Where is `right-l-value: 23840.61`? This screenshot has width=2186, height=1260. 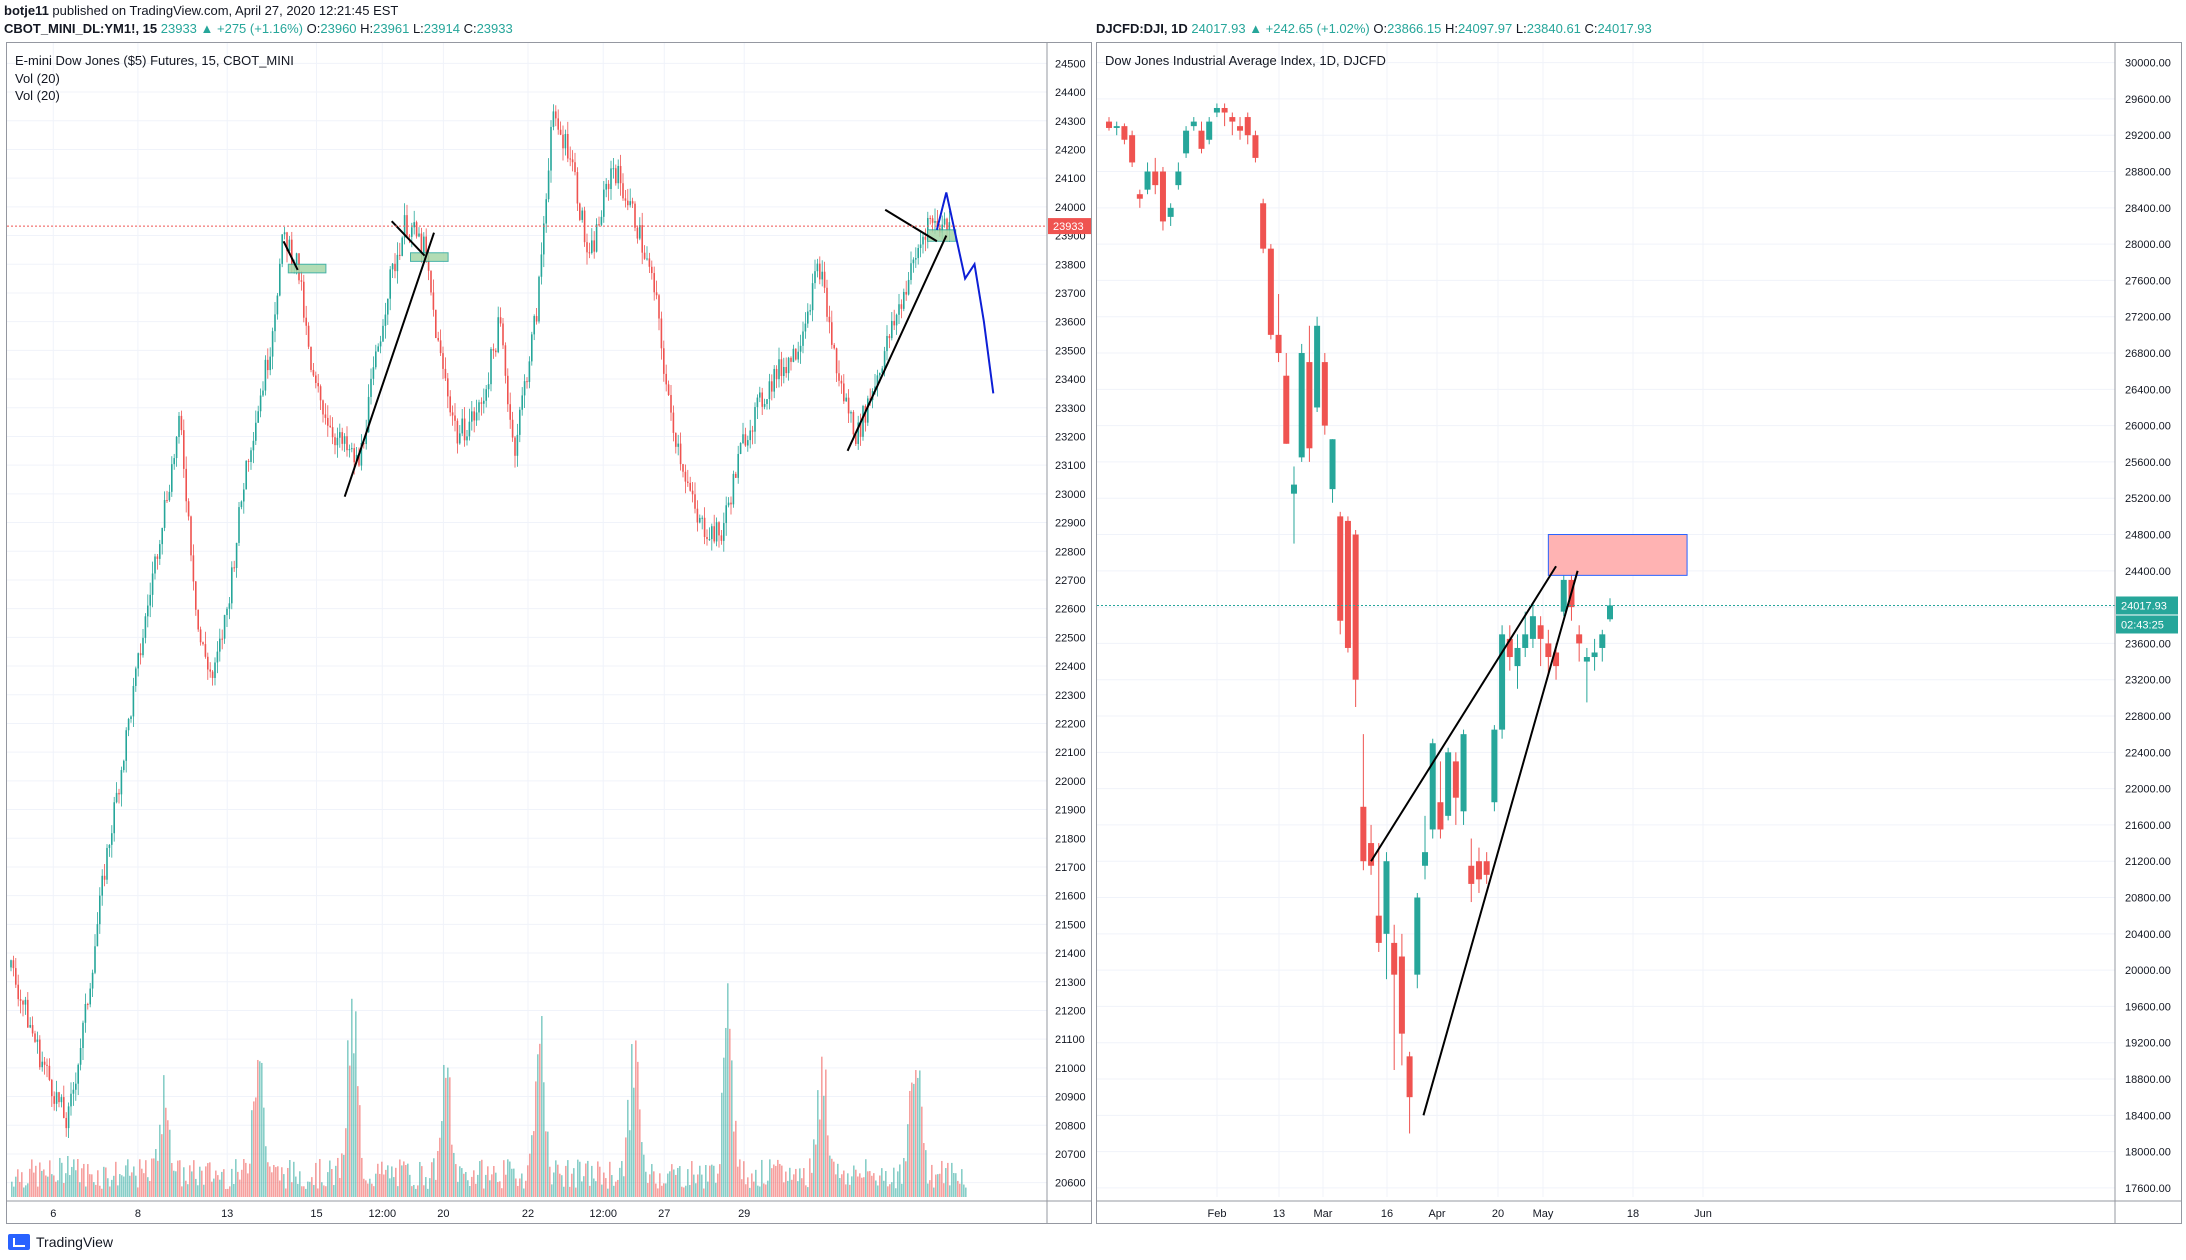
right-l-value: 23840.61 is located at coordinates (1553, 28).